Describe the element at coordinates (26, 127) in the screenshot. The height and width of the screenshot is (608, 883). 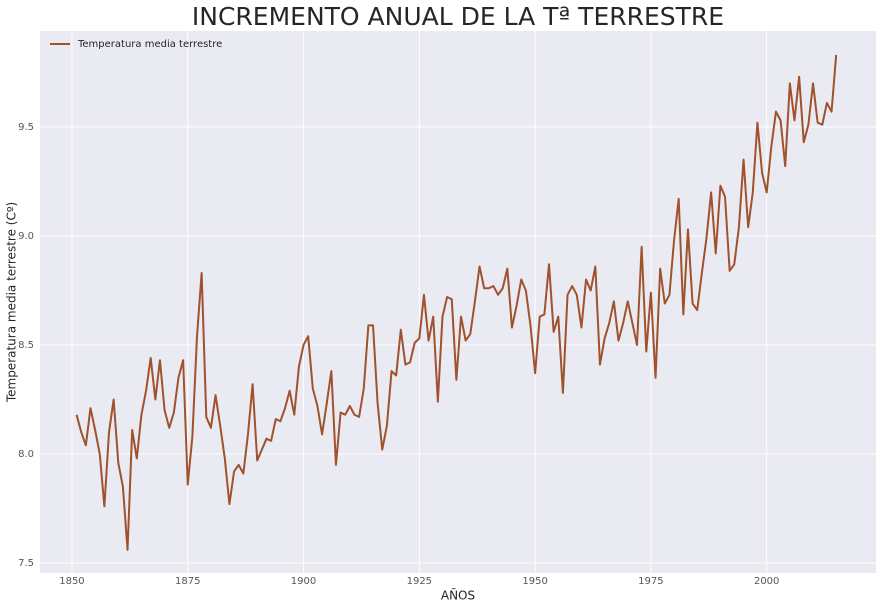
I see `y-tick-label: 9.5` at that location.